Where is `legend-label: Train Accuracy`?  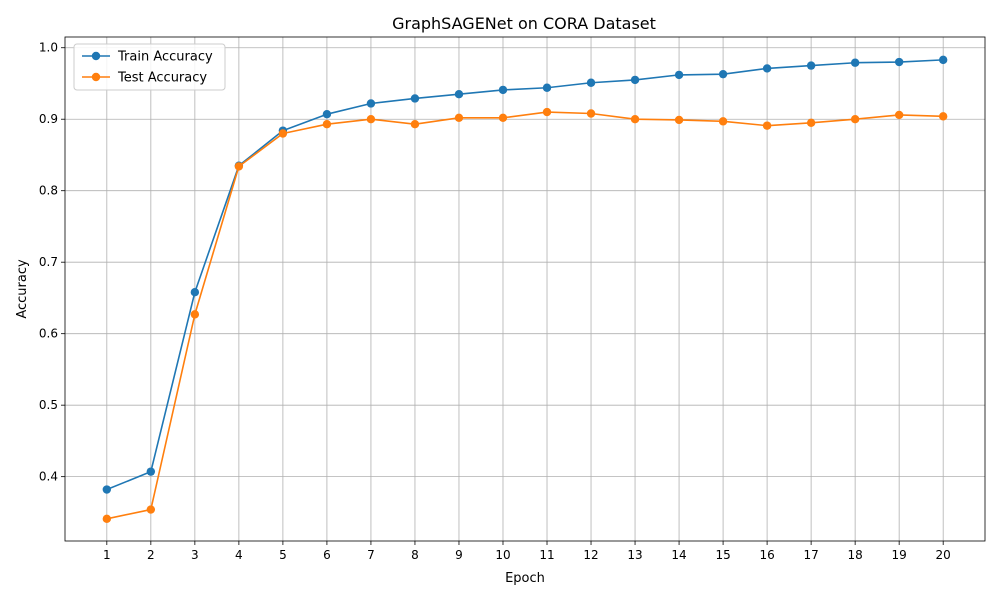
legend-label: Train Accuracy is located at coordinates (165, 57).